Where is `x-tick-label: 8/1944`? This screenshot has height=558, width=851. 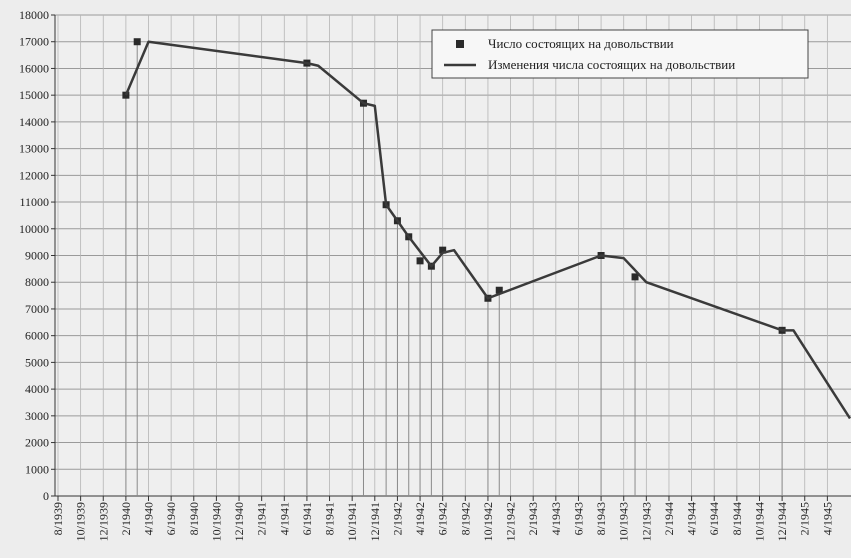 x-tick-label: 8/1944 is located at coordinates (737, 518).